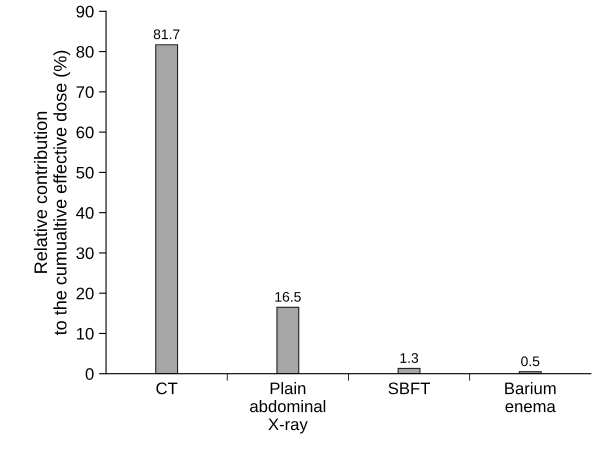  What do you see at coordinates (288, 297) in the screenshot?
I see `data-label: 16.5` at bounding box center [288, 297].